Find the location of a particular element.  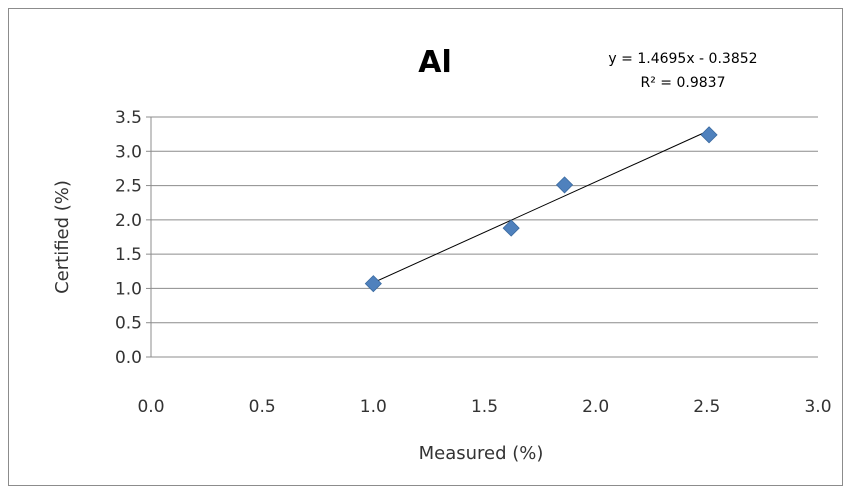

x-tick-label: 3.0 is located at coordinates (817, 407).